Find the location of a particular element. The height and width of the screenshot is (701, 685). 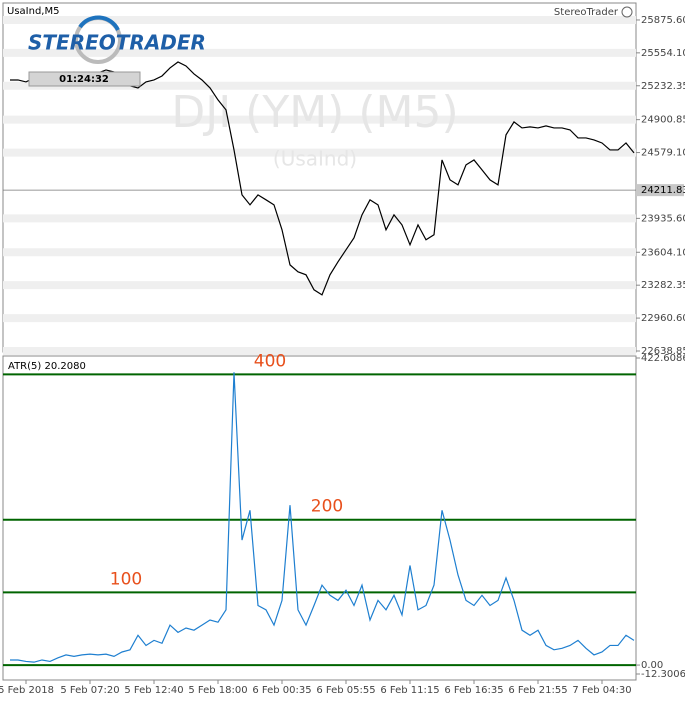

y-tick-label: 23604.10 is located at coordinates (663, 252).